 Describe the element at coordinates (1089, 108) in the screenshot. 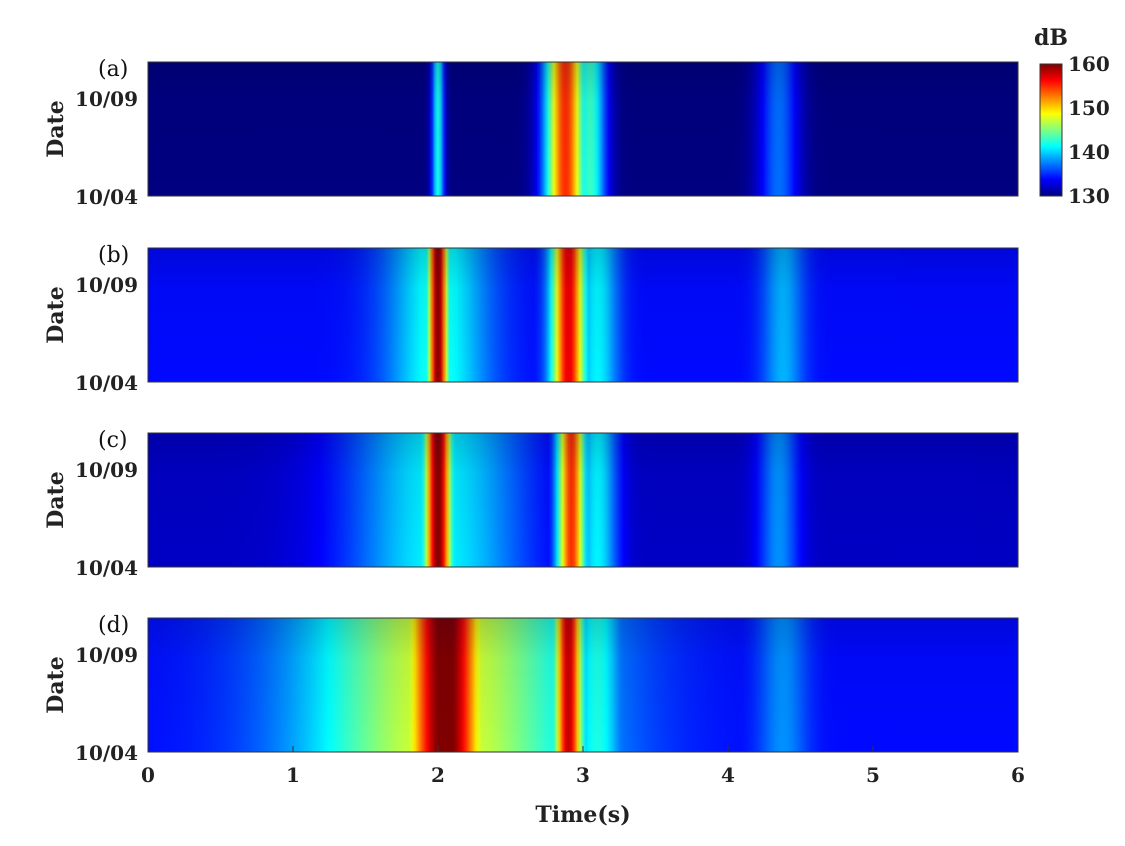

I see `colorbar-tick-label: 150` at that location.